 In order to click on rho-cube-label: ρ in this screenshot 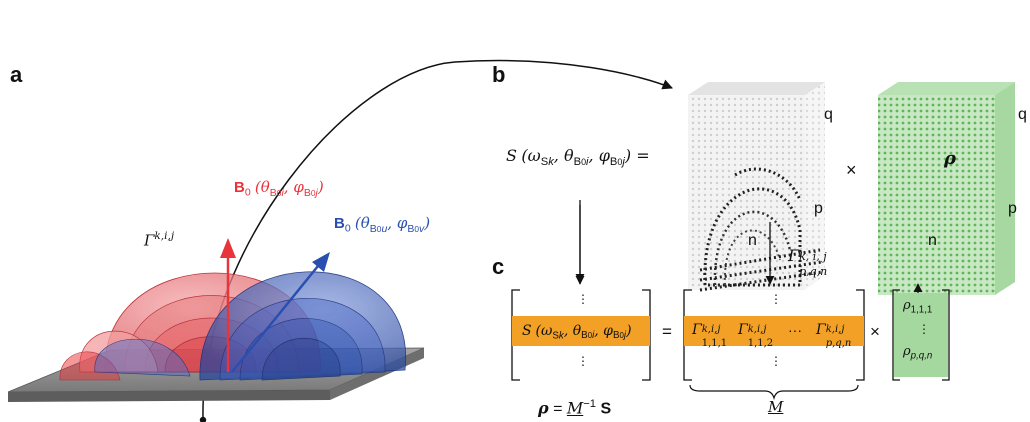, I will do `click(950, 158)`.